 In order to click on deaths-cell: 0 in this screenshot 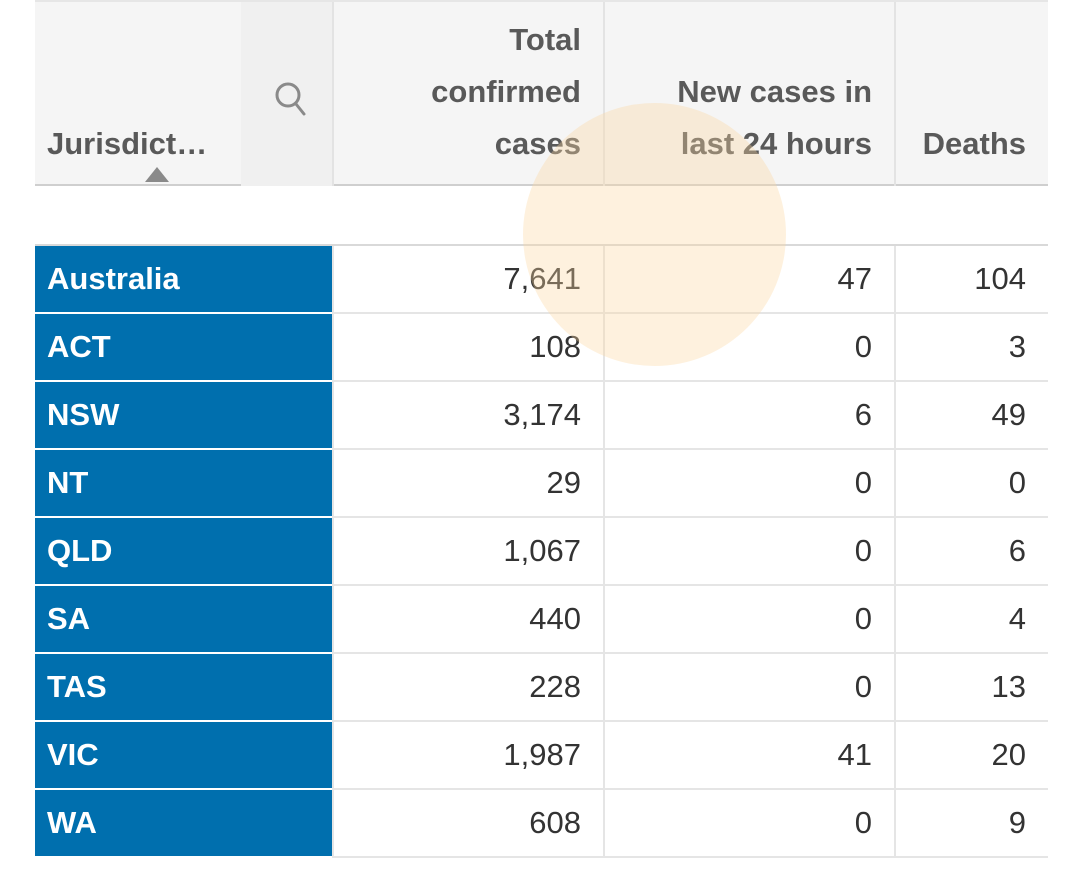, I will do `click(971, 483)`.